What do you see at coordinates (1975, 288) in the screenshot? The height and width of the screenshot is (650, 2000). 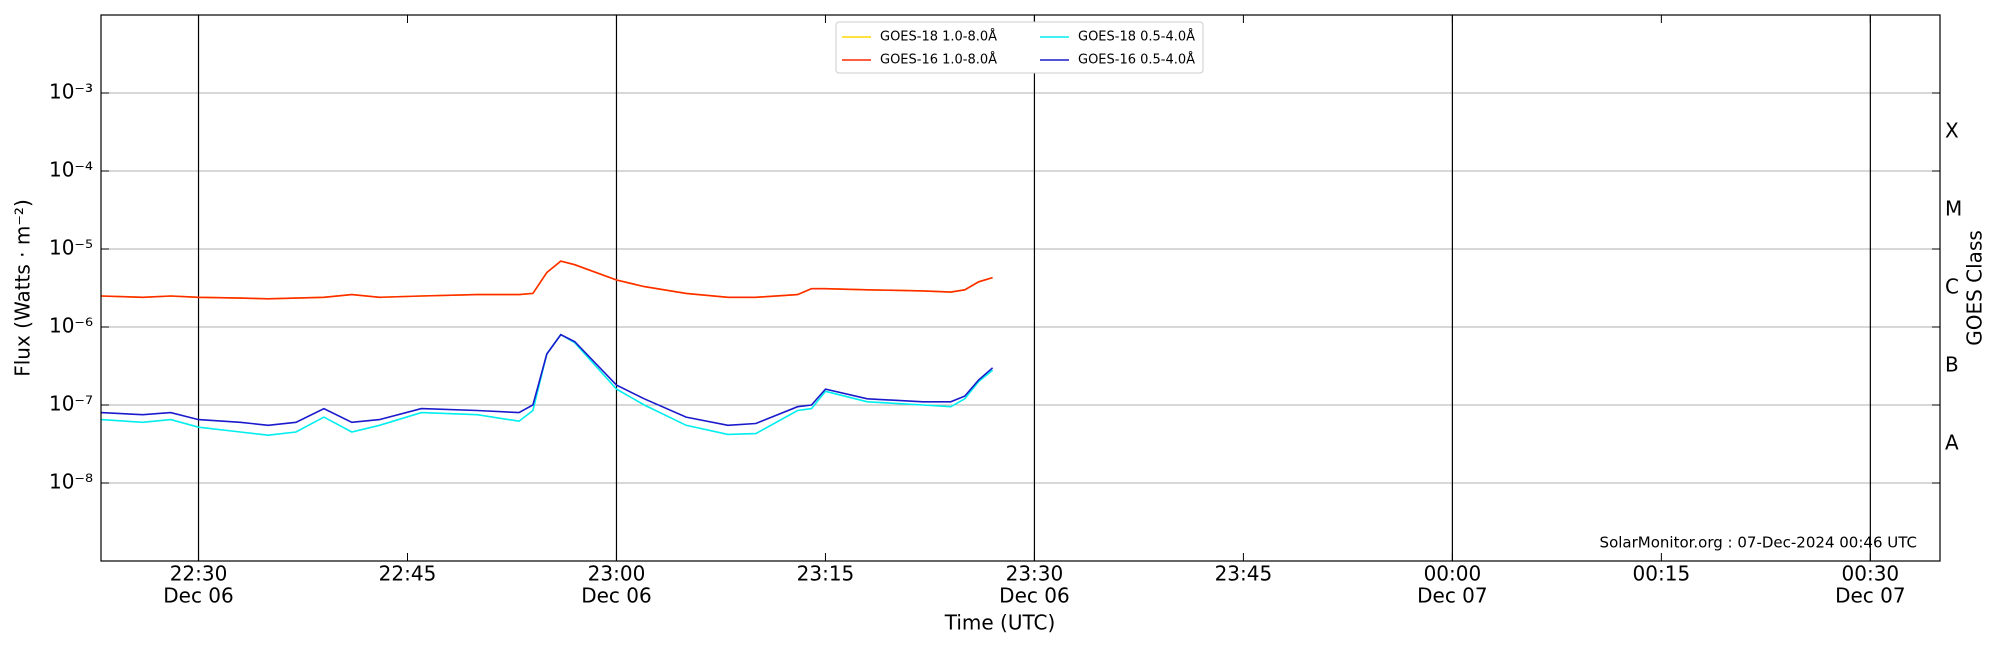 I see `y2-axis-label: GOES Class` at bounding box center [1975, 288].